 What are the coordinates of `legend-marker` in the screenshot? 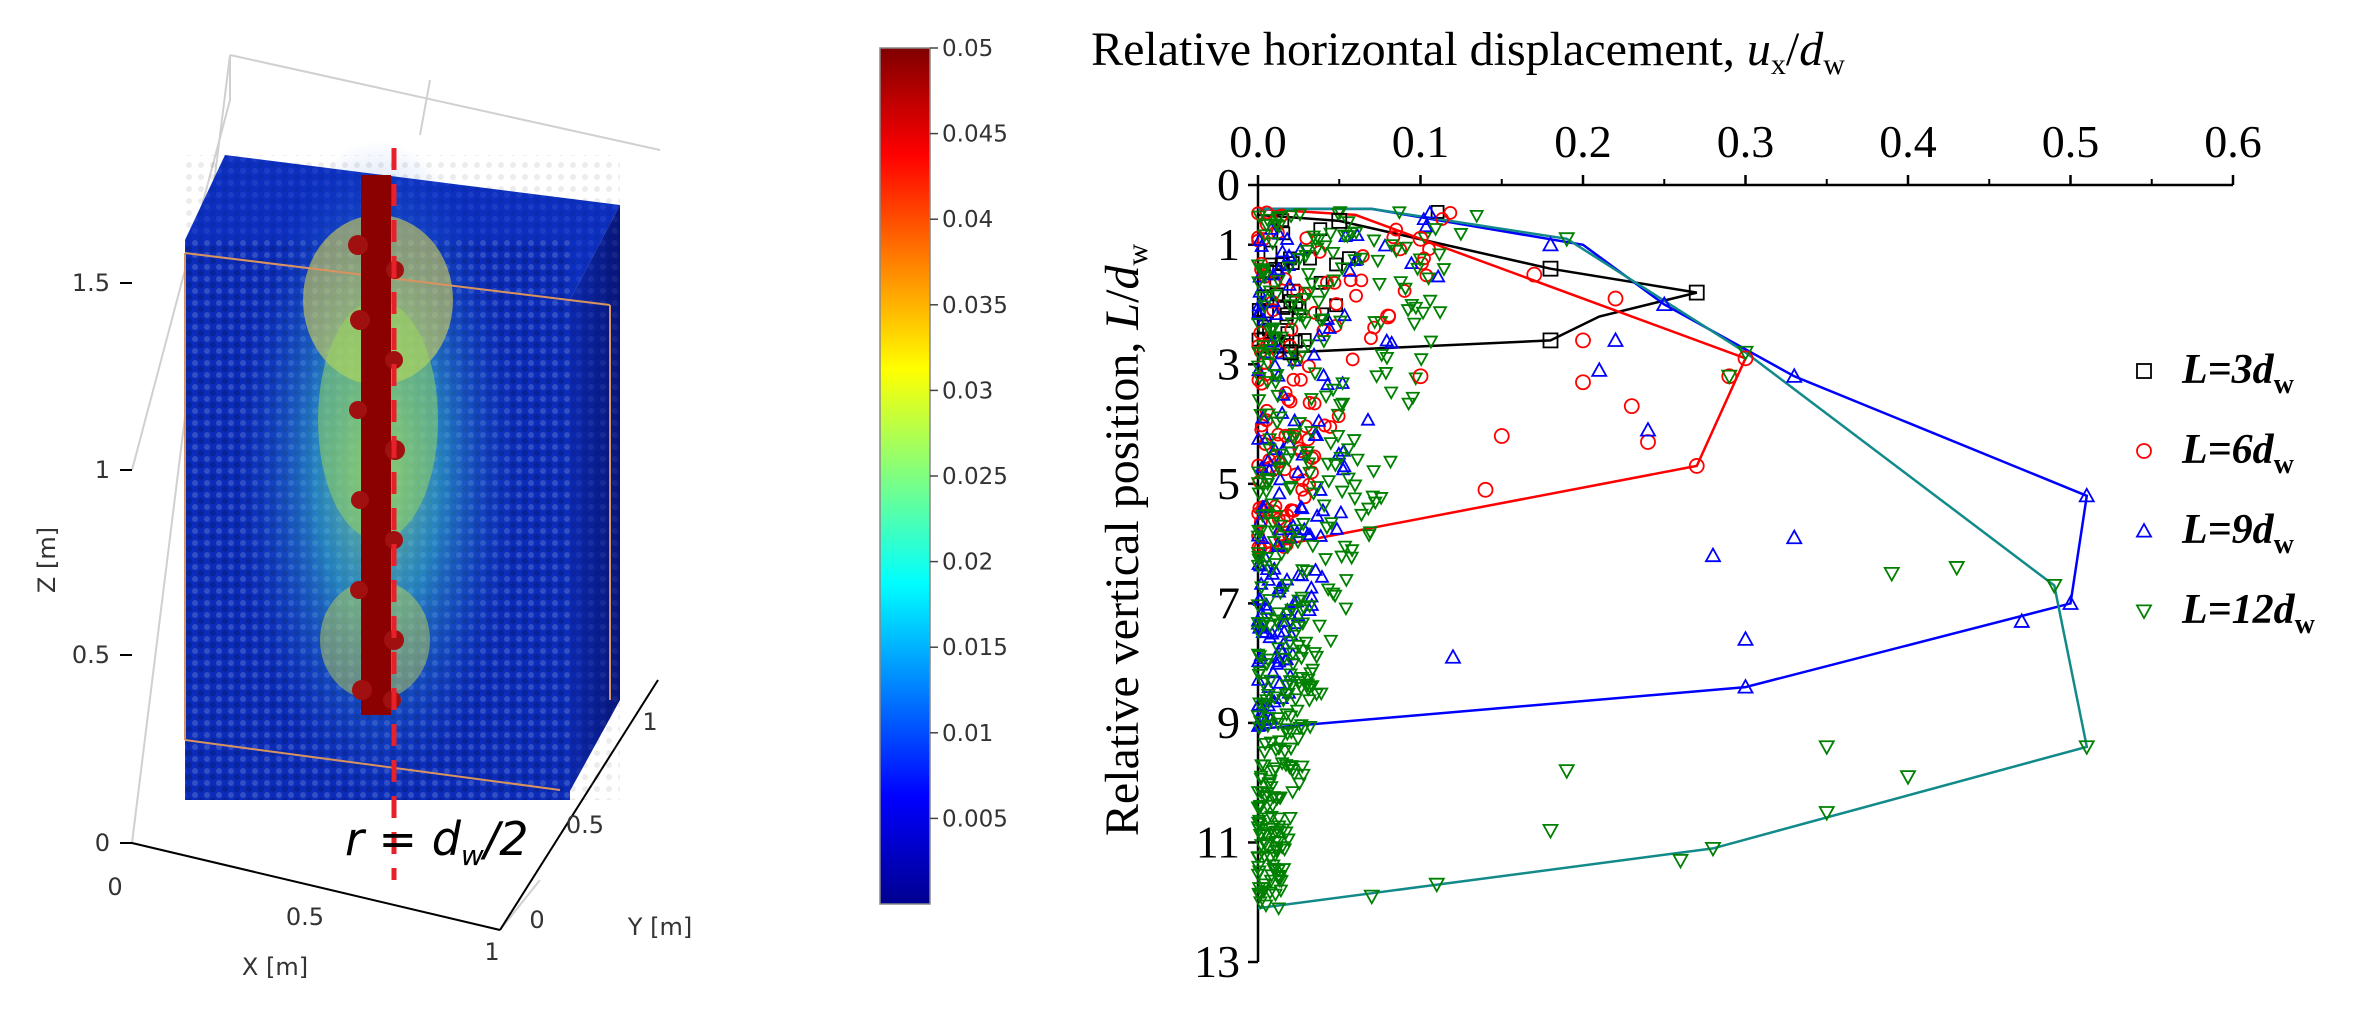 It's located at (2144, 530).